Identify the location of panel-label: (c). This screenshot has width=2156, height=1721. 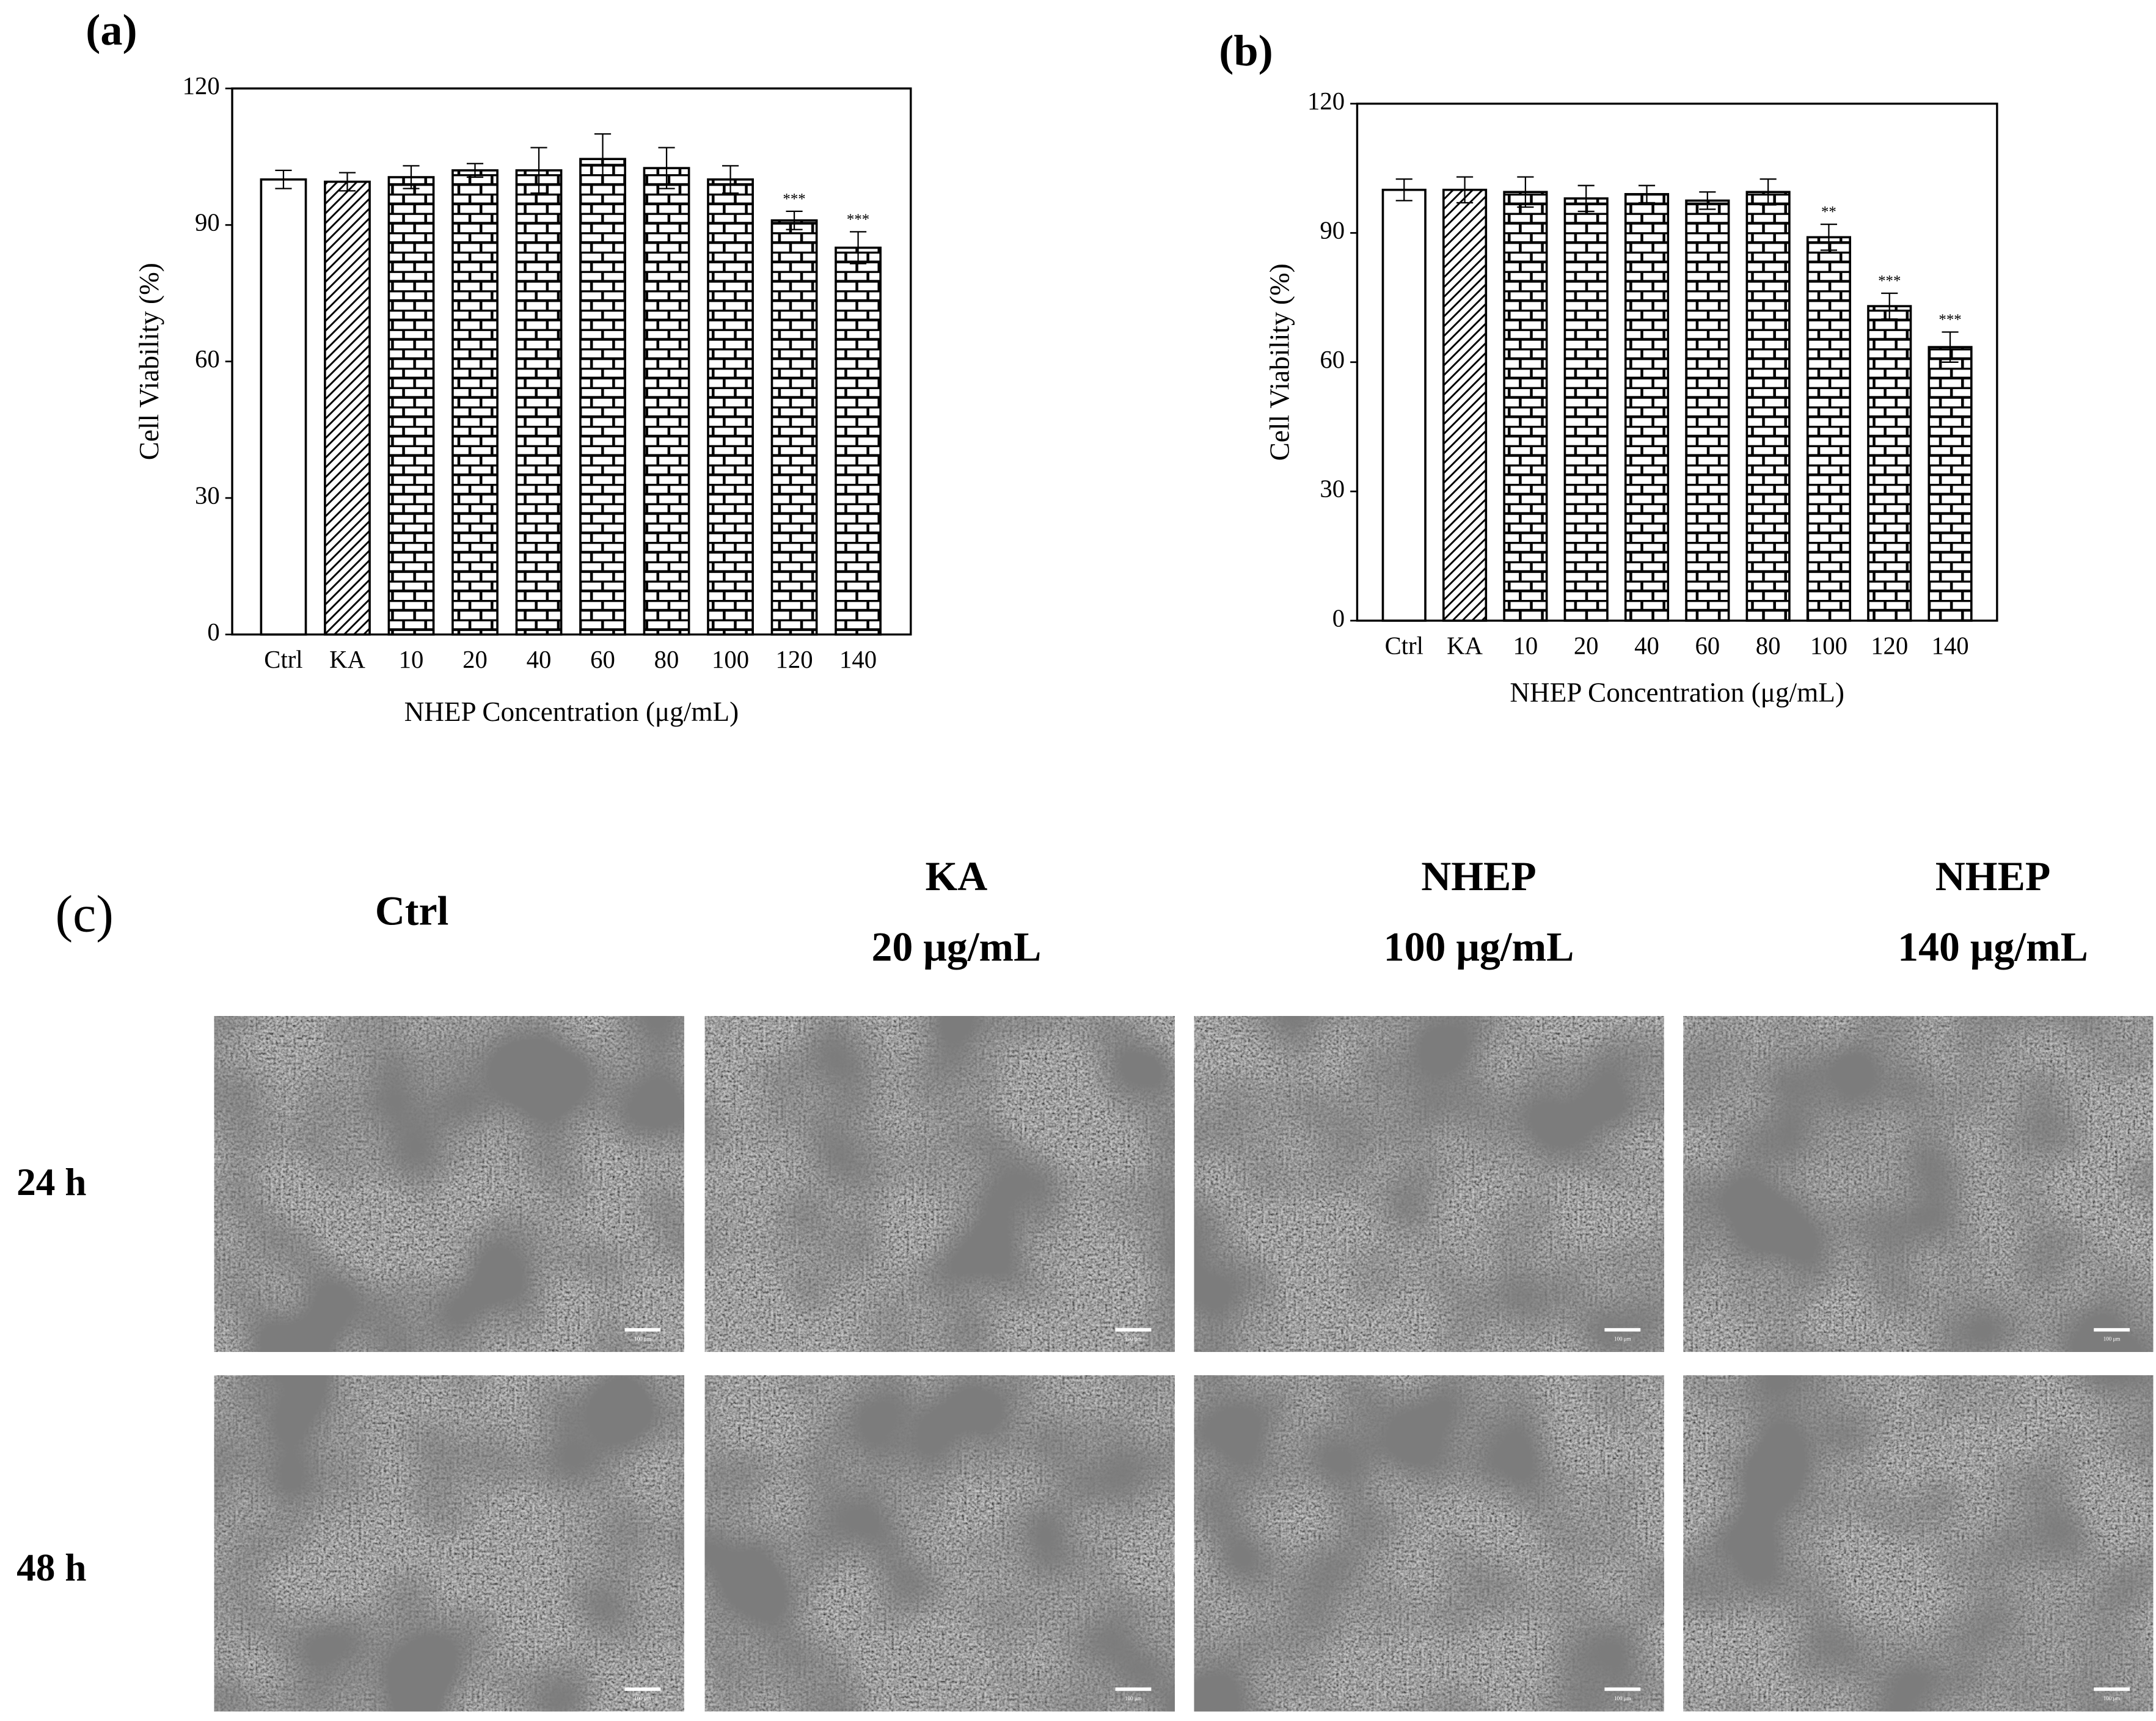
(84, 913).